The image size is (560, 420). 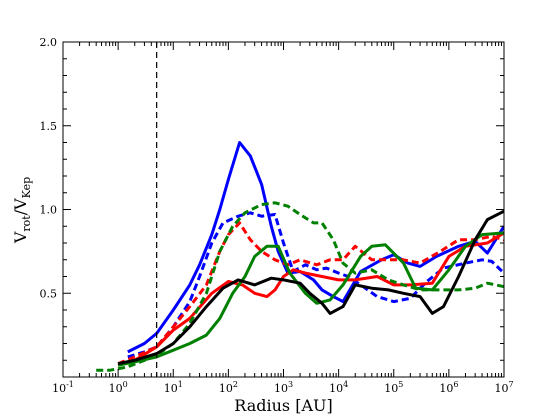 I want to click on x-tick-label-4: 10⁴, so click(x=338, y=387).